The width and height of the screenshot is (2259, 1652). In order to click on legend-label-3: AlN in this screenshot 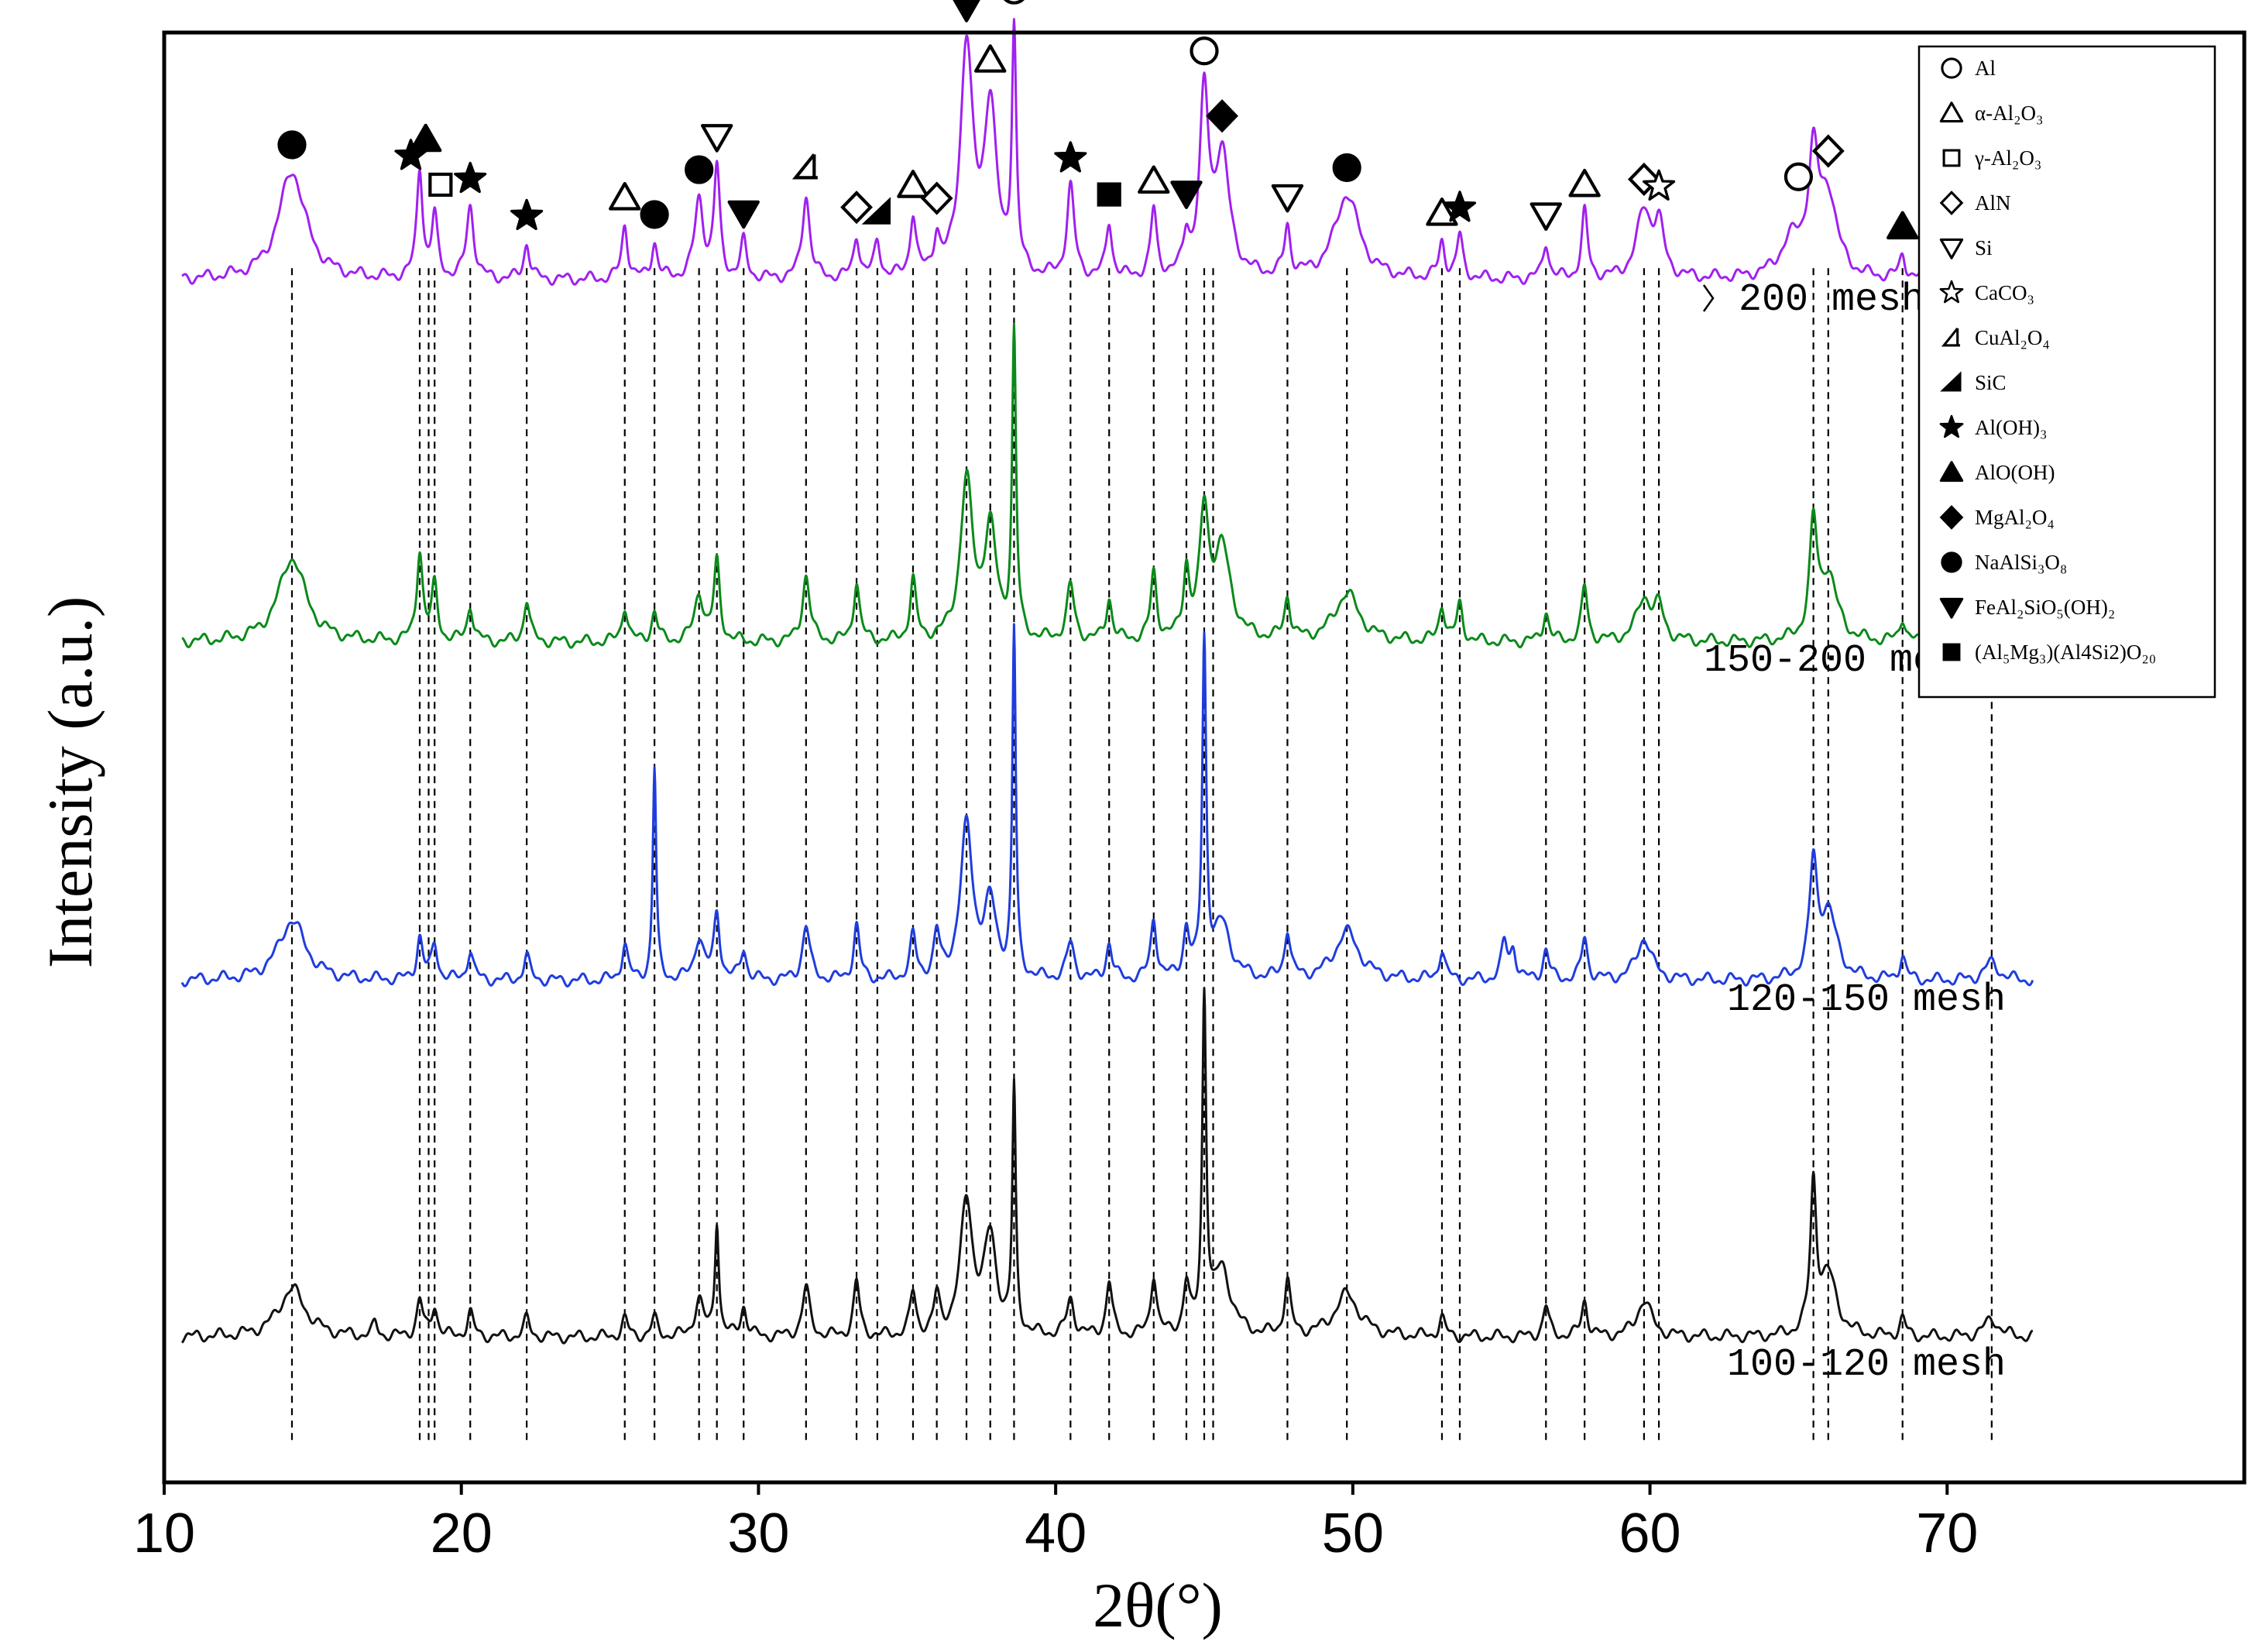, I will do `click(1993, 203)`.